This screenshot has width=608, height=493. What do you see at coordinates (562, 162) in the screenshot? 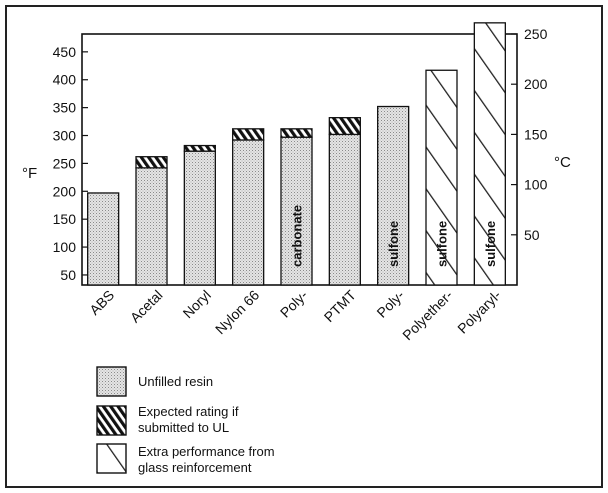
I see `right-axis-label: °C` at bounding box center [562, 162].